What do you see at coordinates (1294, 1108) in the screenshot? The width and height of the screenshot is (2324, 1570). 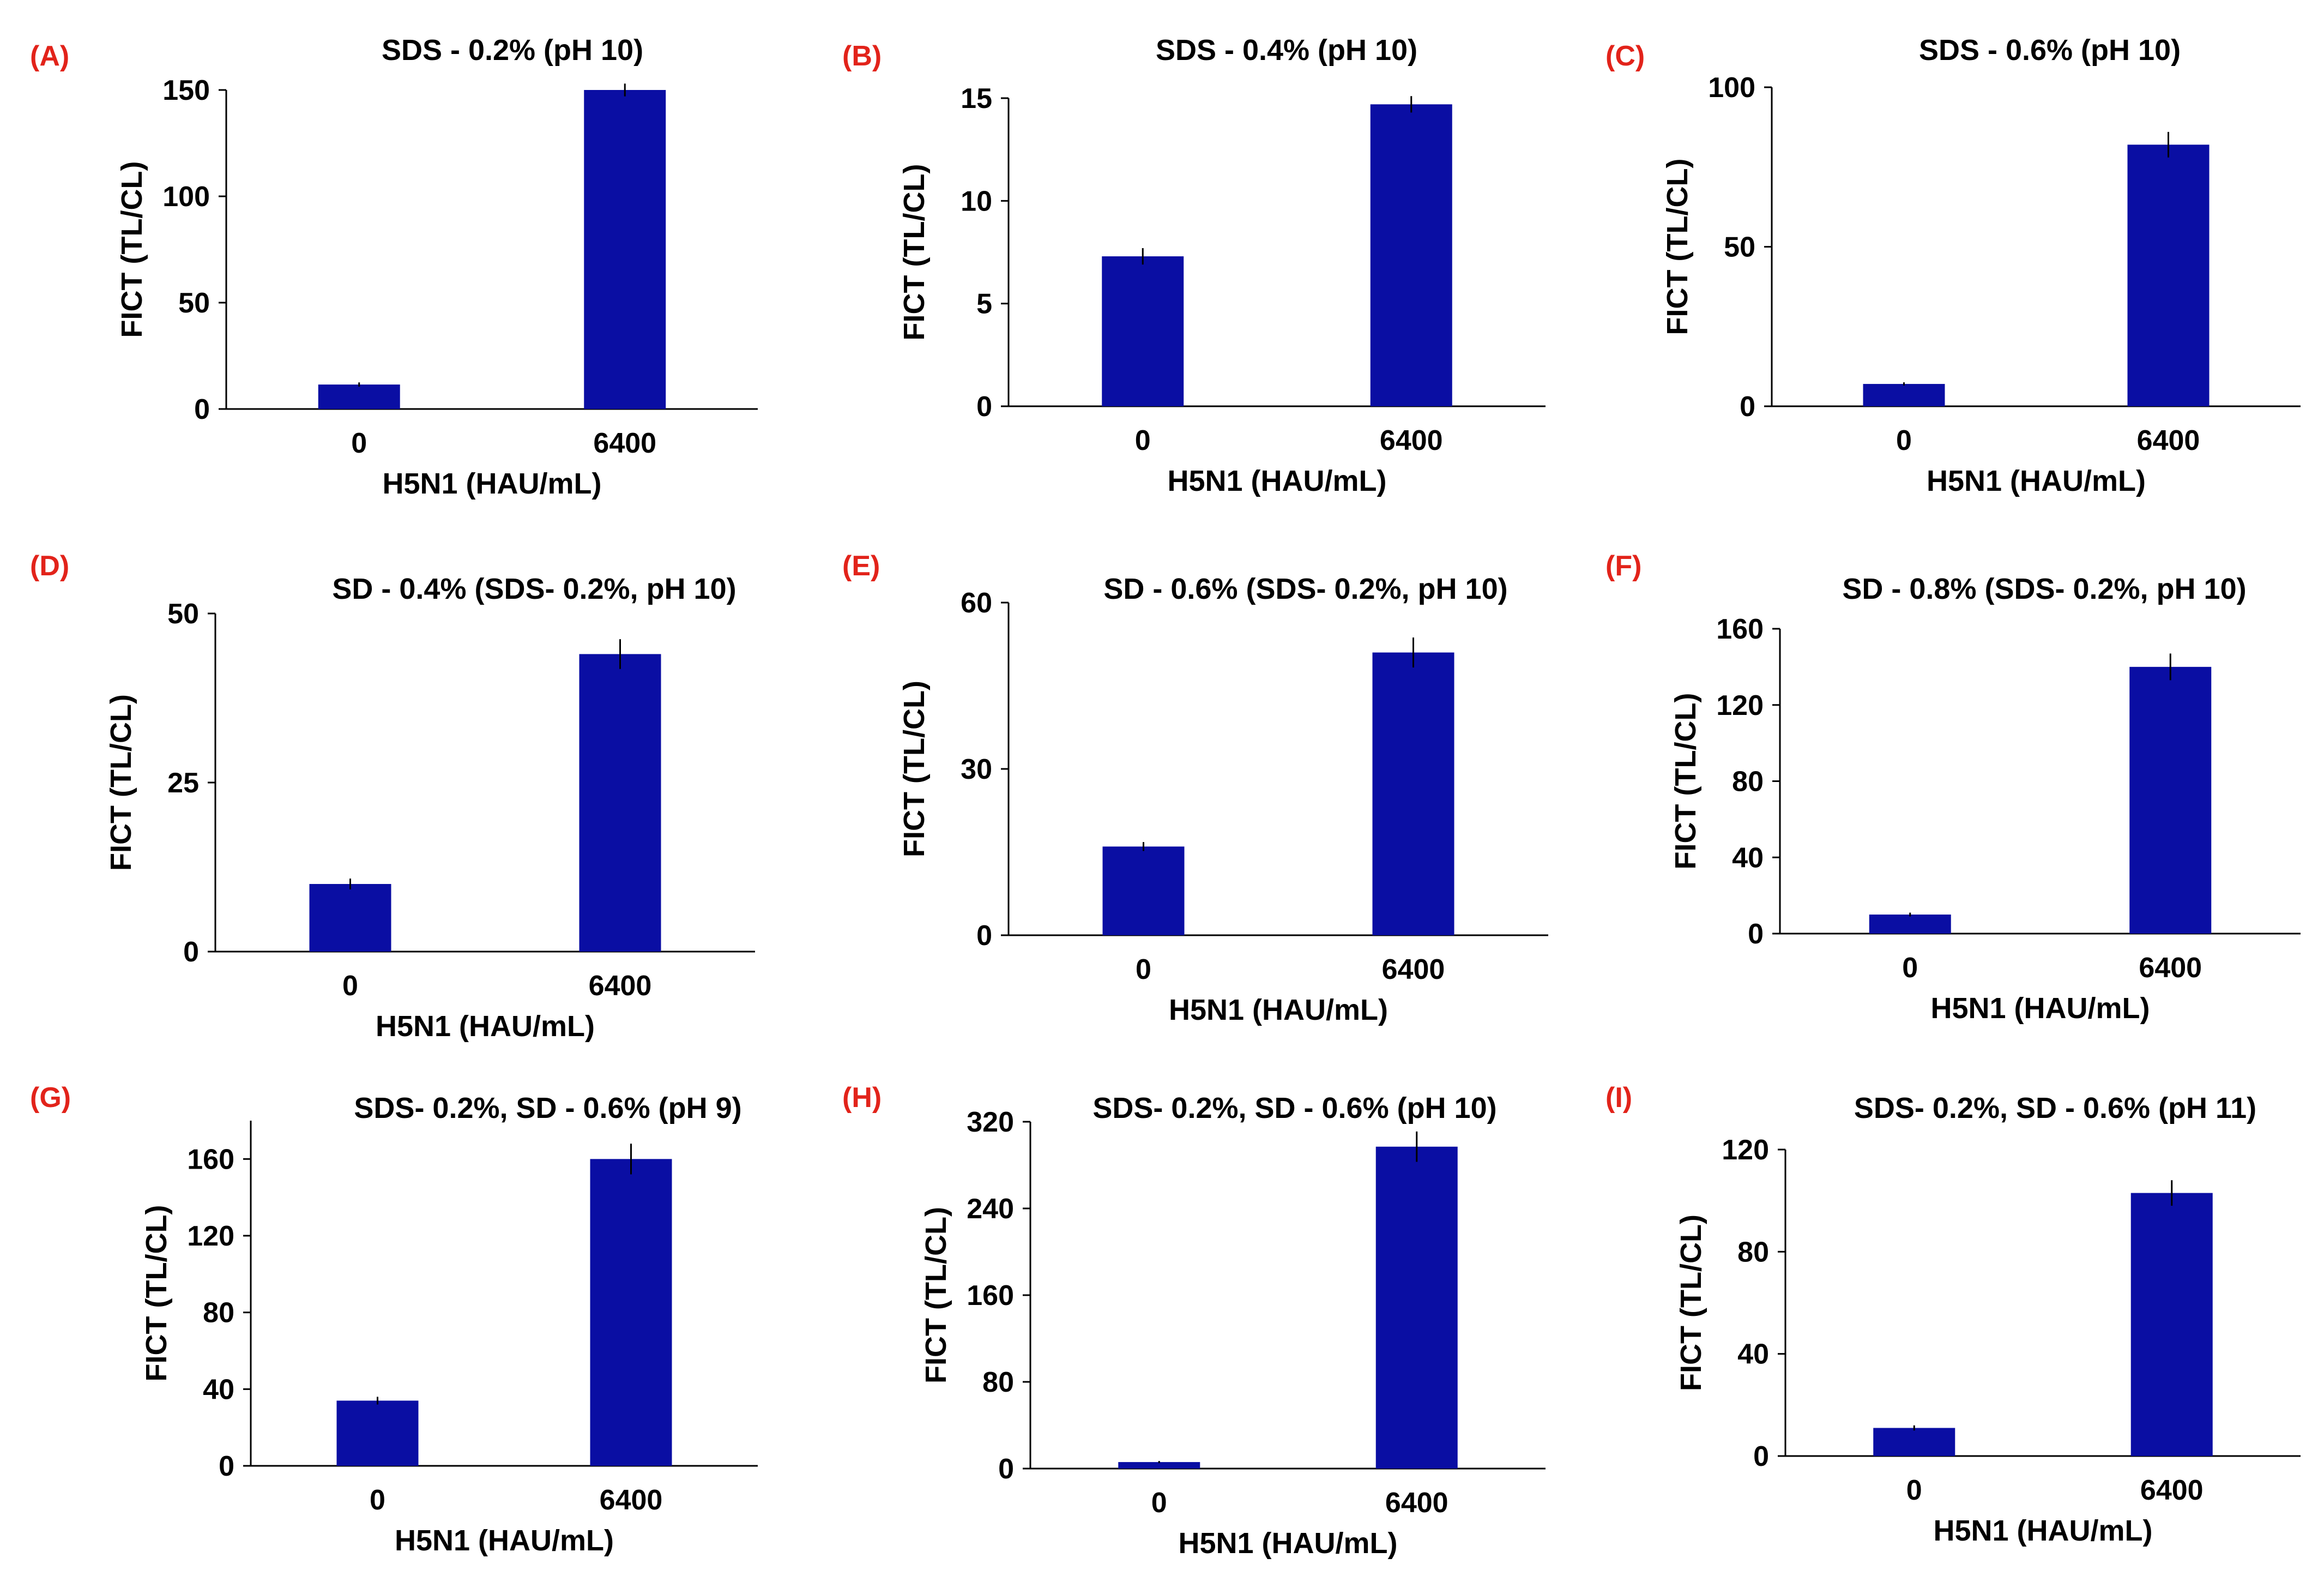 I see `chart-title: SDS- 0.2%, SD - 0.6% (pH 10)` at bounding box center [1294, 1108].